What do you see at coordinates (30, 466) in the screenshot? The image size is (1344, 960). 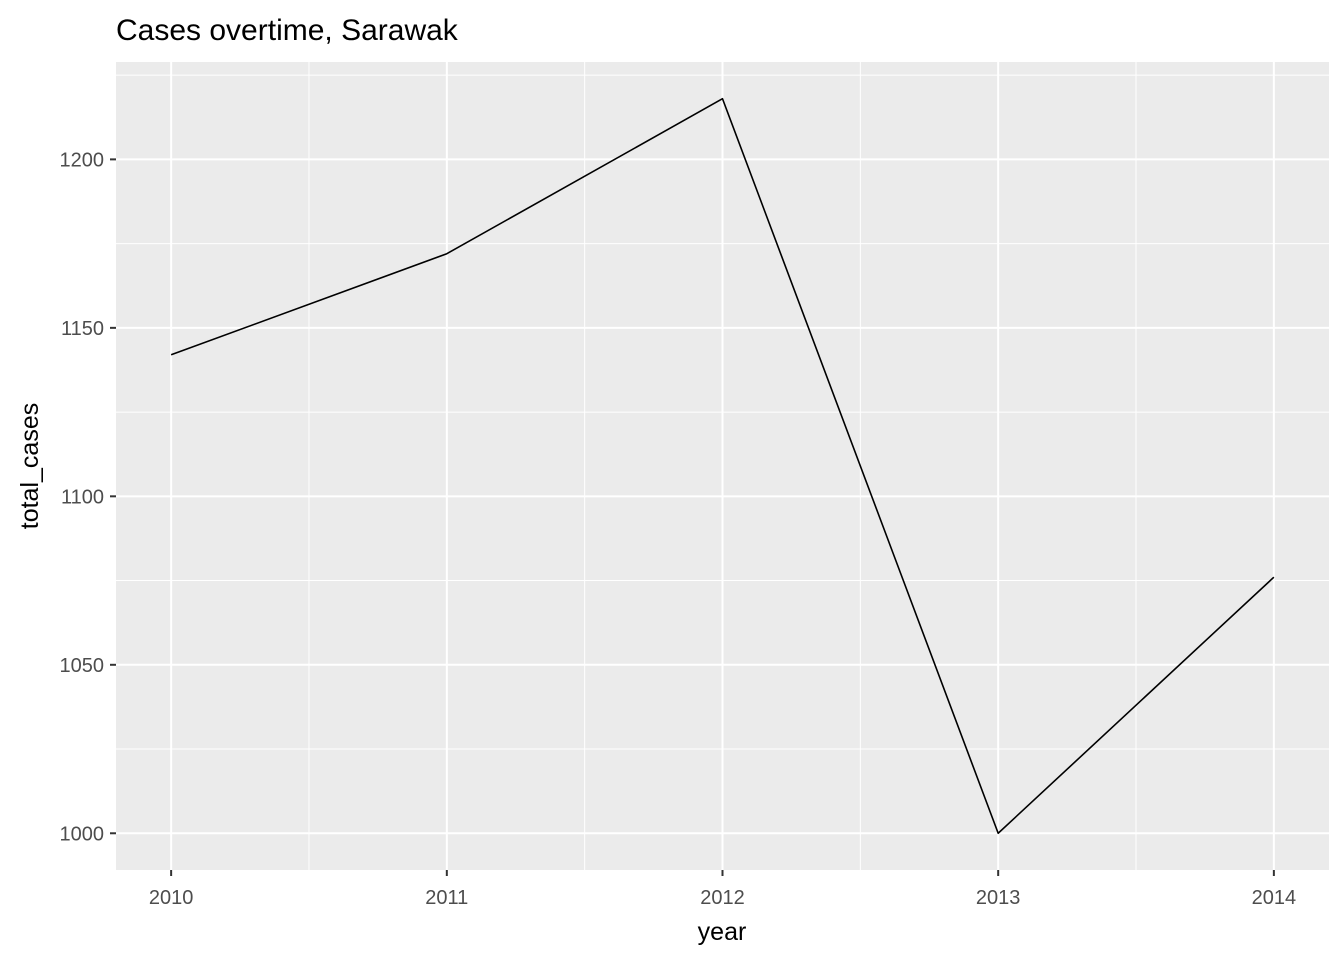 I see `y-axis-title: total_cases` at bounding box center [30, 466].